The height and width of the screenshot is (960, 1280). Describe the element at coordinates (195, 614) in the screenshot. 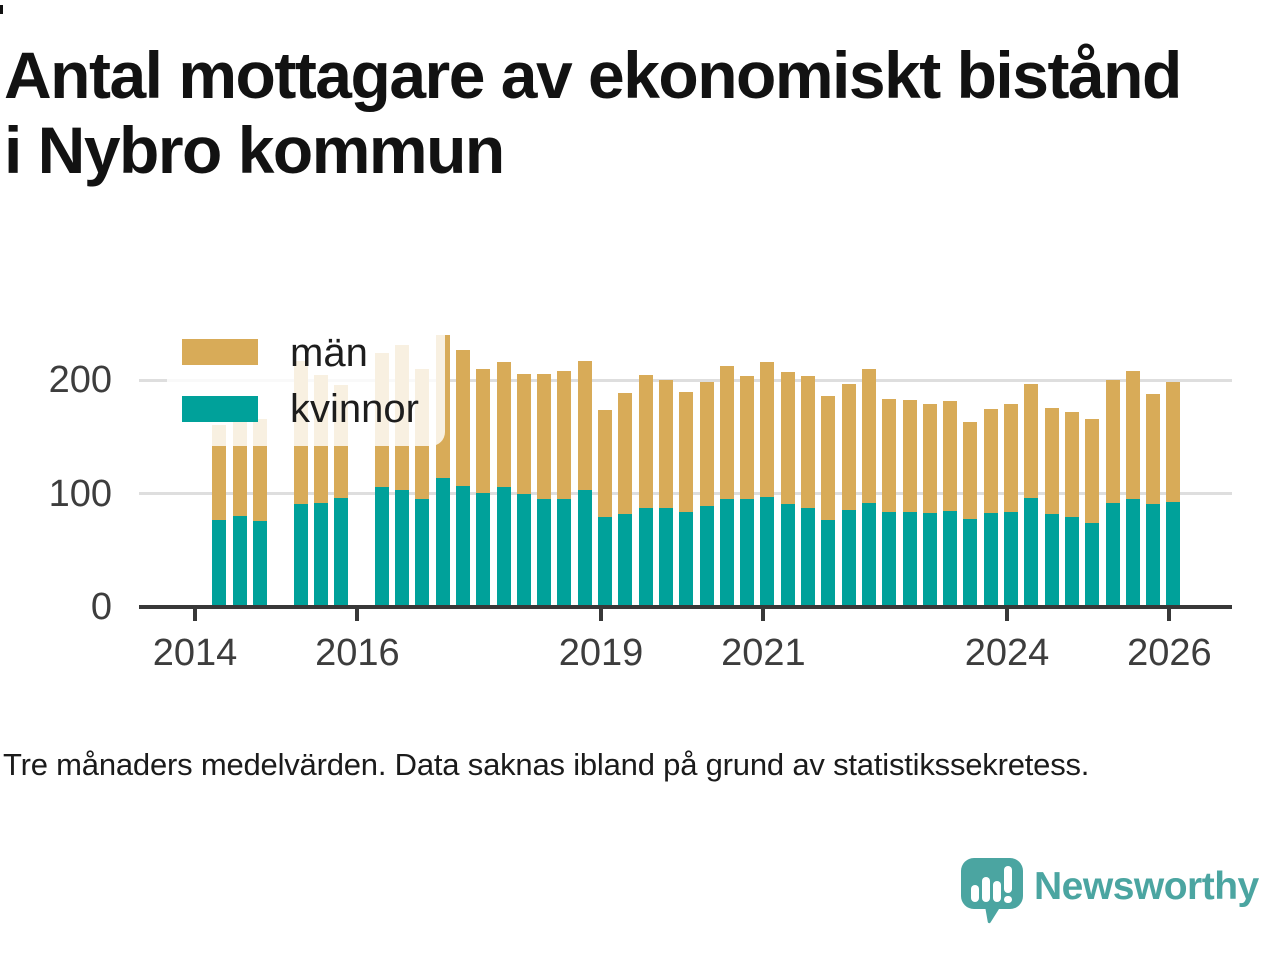

I see `x-tick-2014` at that location.